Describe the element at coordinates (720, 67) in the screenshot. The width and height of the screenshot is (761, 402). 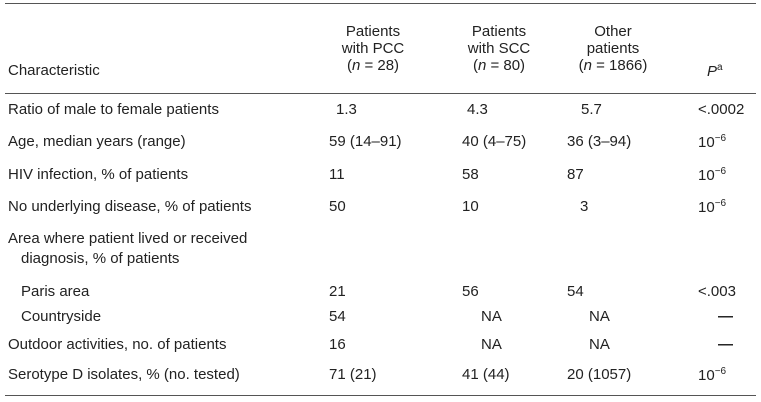
I see `header-p-sup: a` at that location.